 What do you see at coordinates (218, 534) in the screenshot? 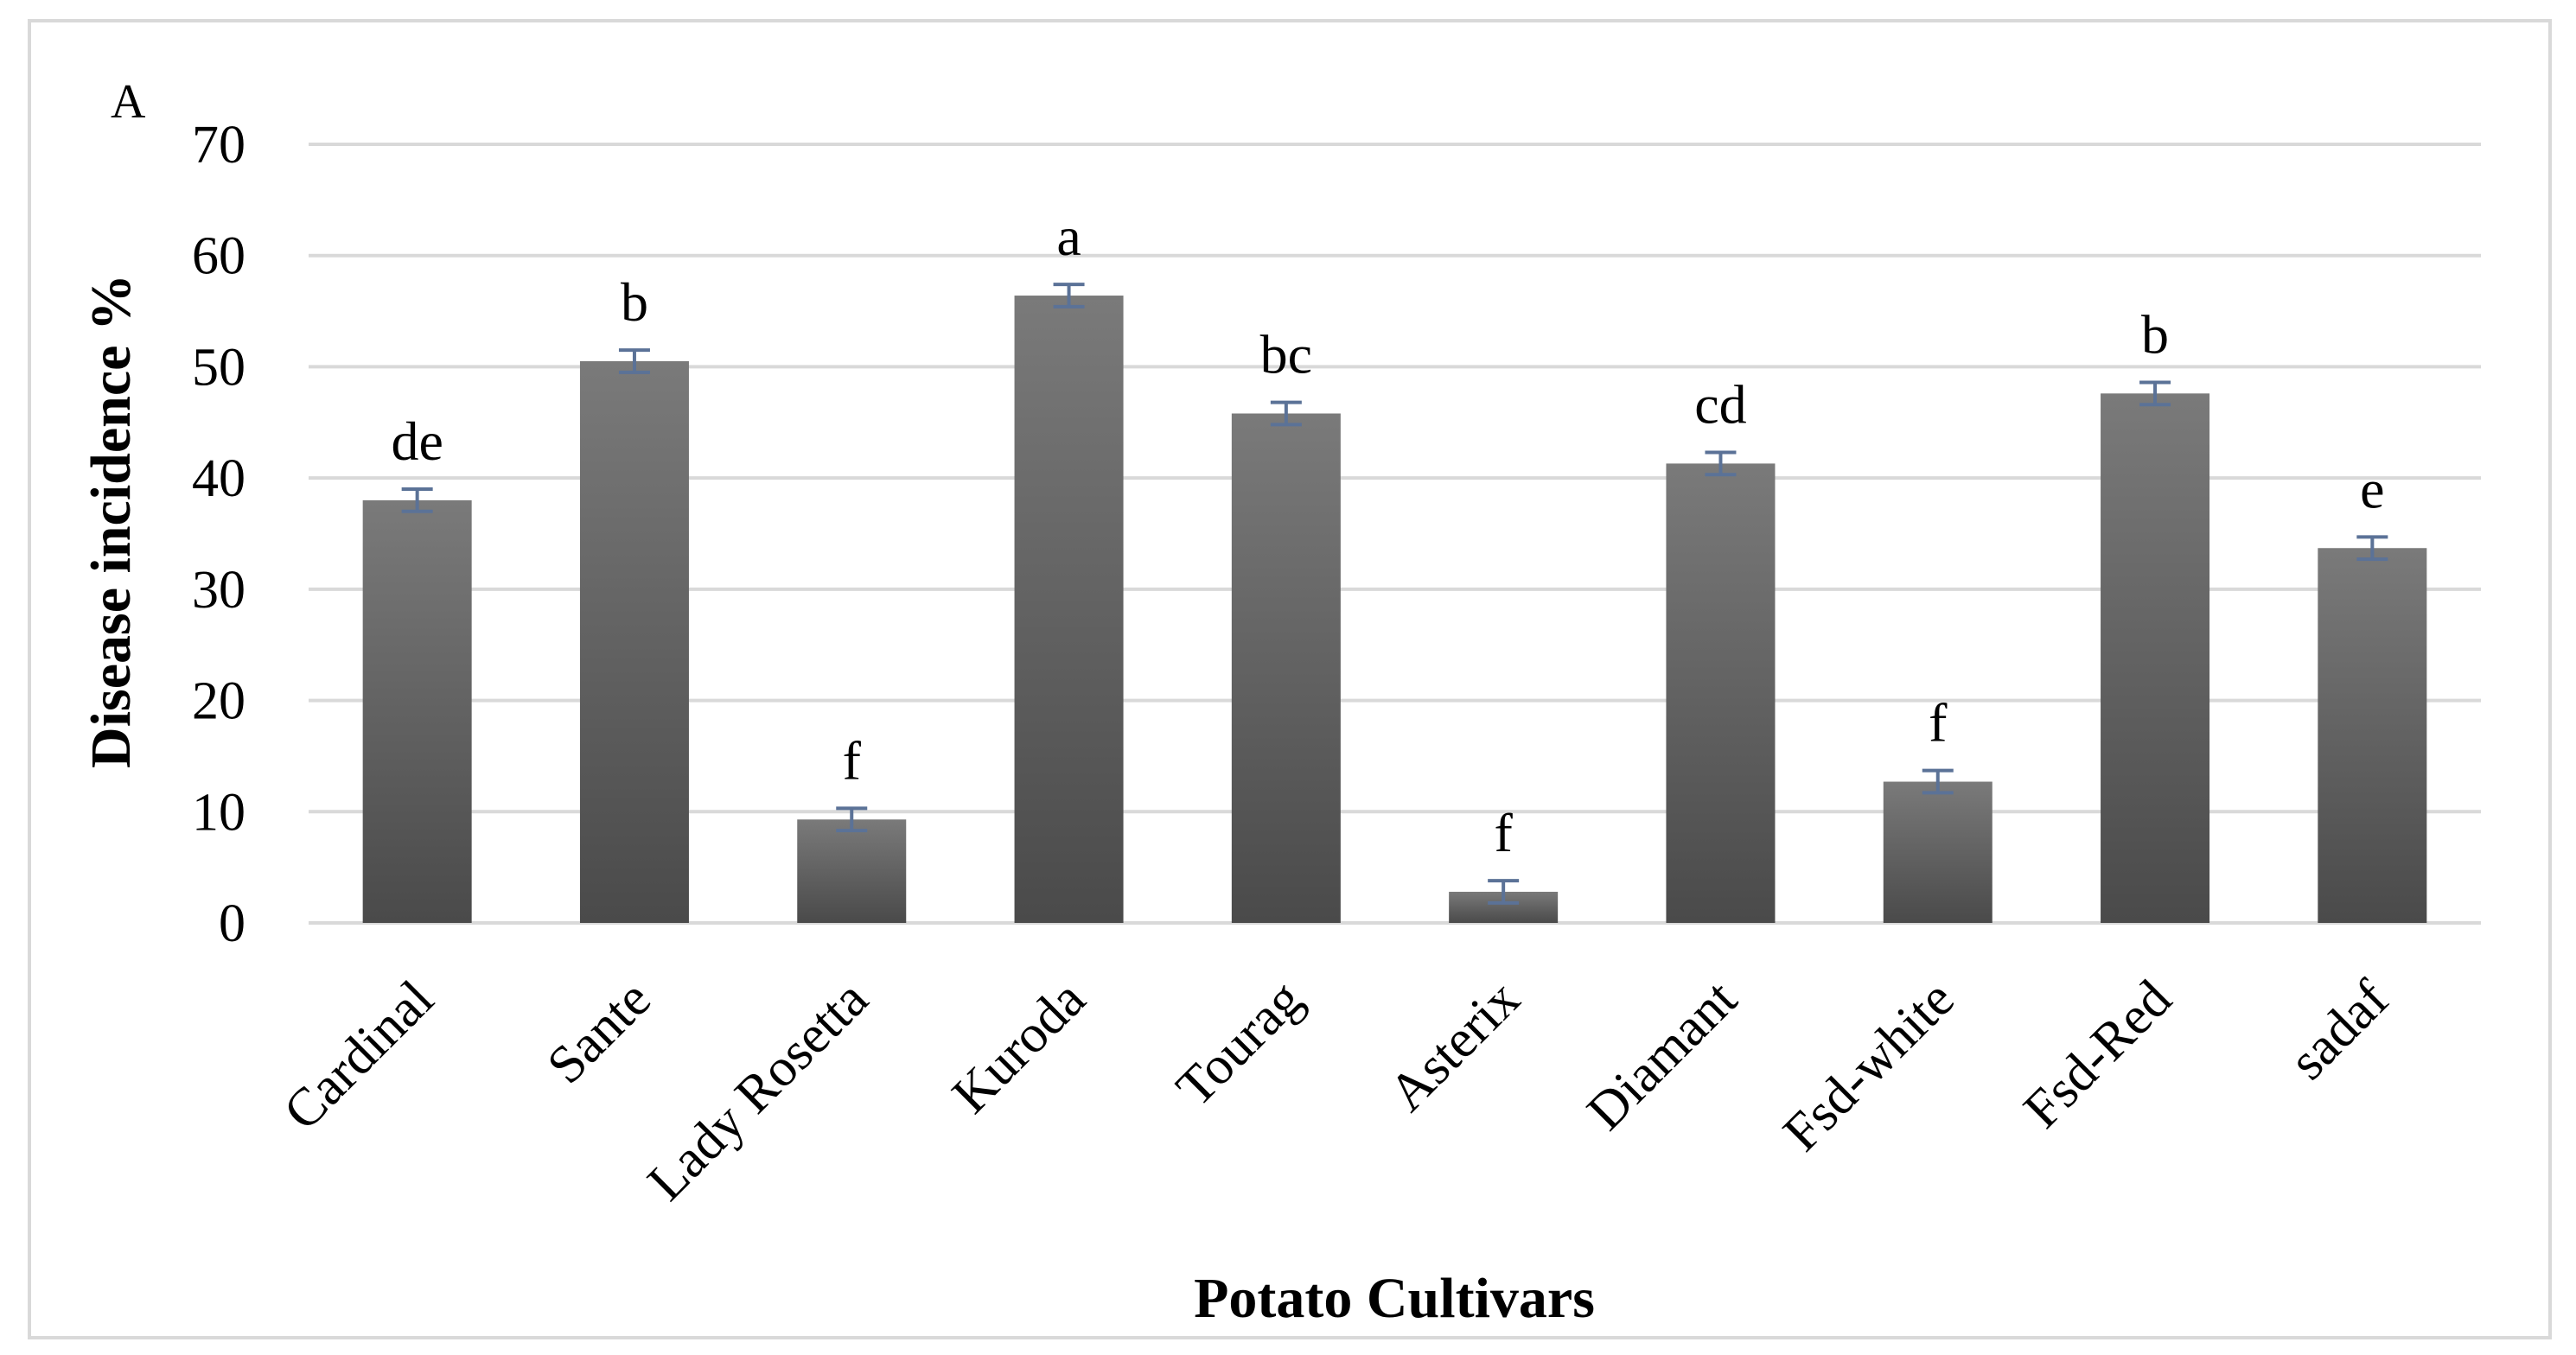
I see `y-tick-labels: 0 10 20 30 40 50 60 70` at bounding box center [218, 534].